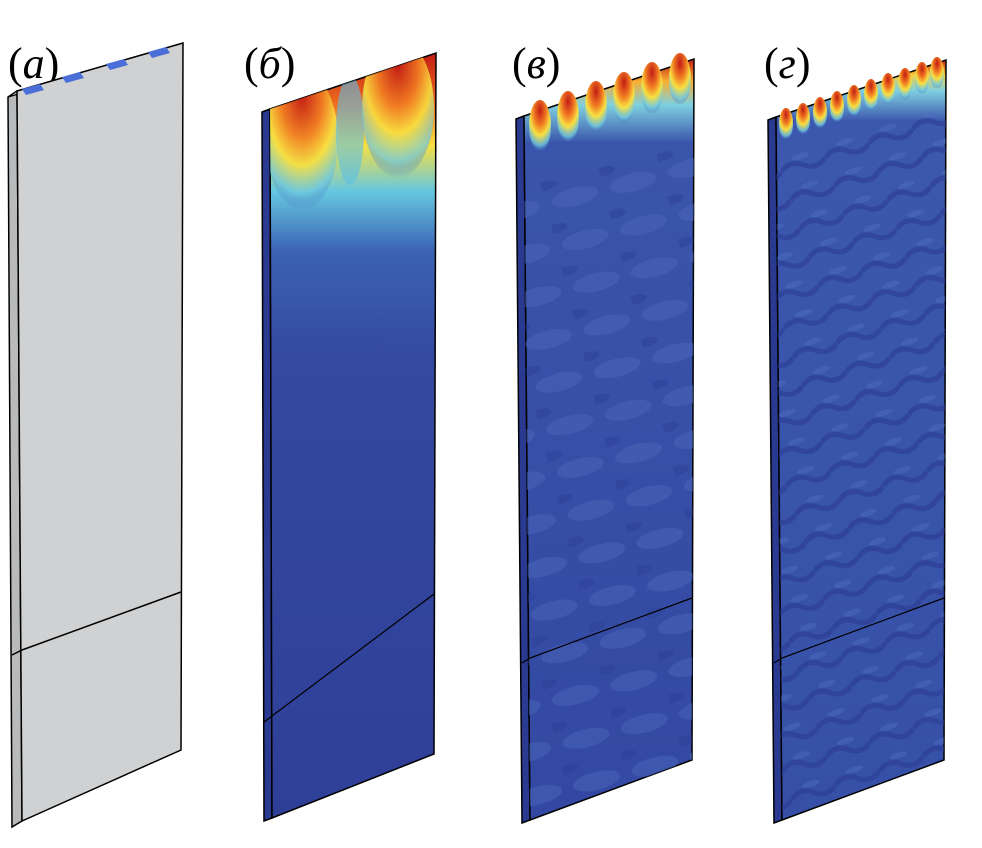 Image resolution: width=982 pixels, height=848 pixels. I want to click on panel-c-letter: в, so click(536, 63).